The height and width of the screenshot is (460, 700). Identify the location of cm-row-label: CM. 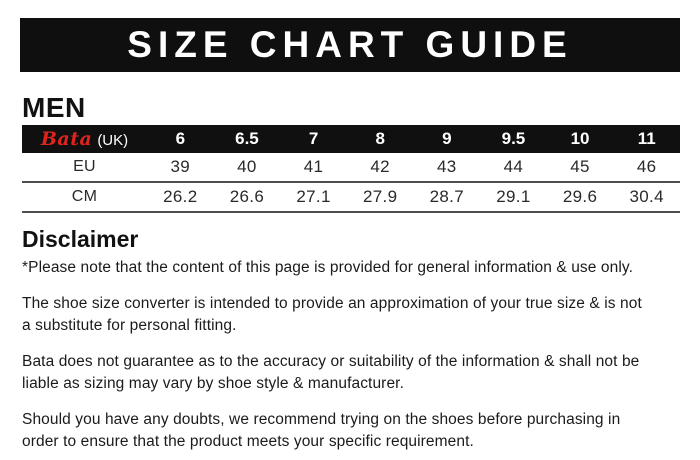
(84, 196).